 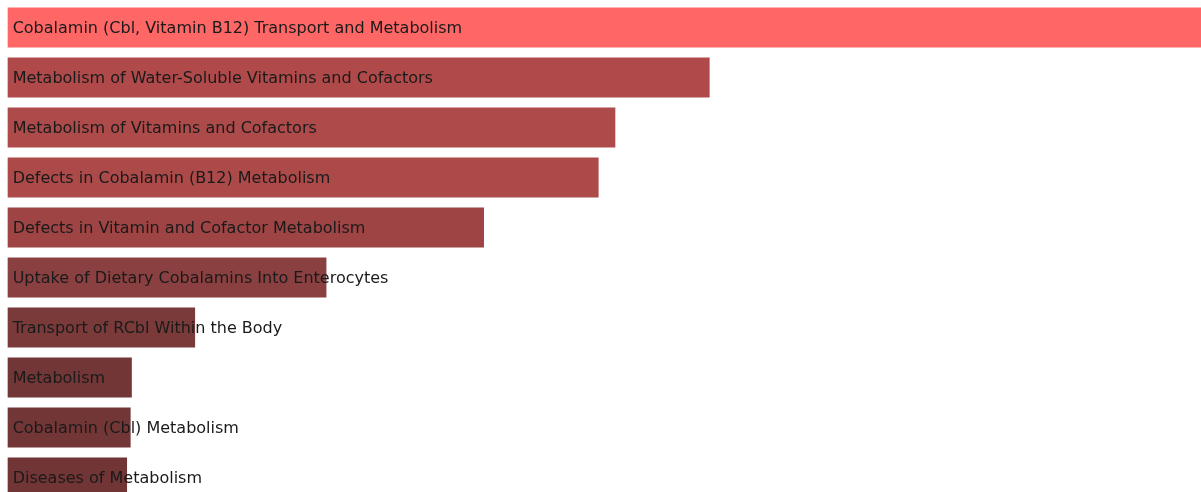 I want to click on y-tick-label: Metabolism of Vitamins and Cofactors, so click(x=164, y=127).